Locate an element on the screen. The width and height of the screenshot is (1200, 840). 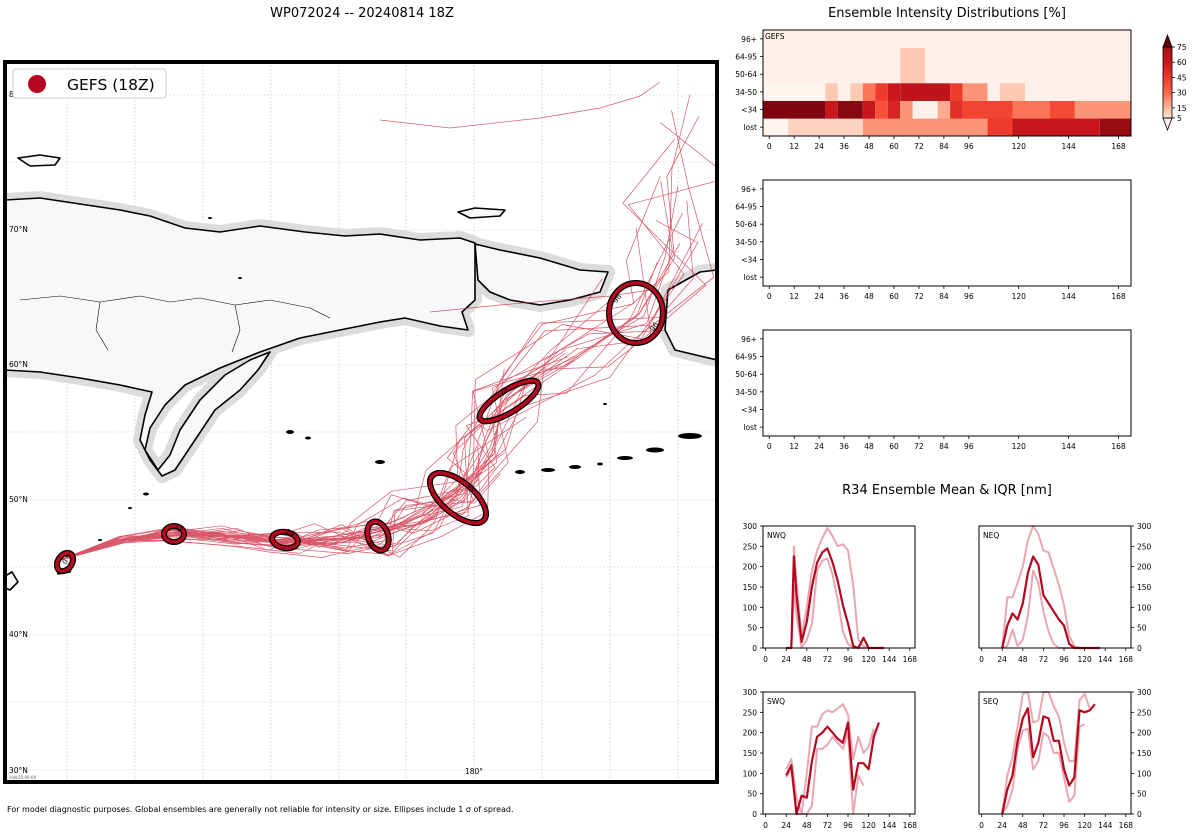
heatmap-xtick-label: 72 is located at coordinates (919, 446).